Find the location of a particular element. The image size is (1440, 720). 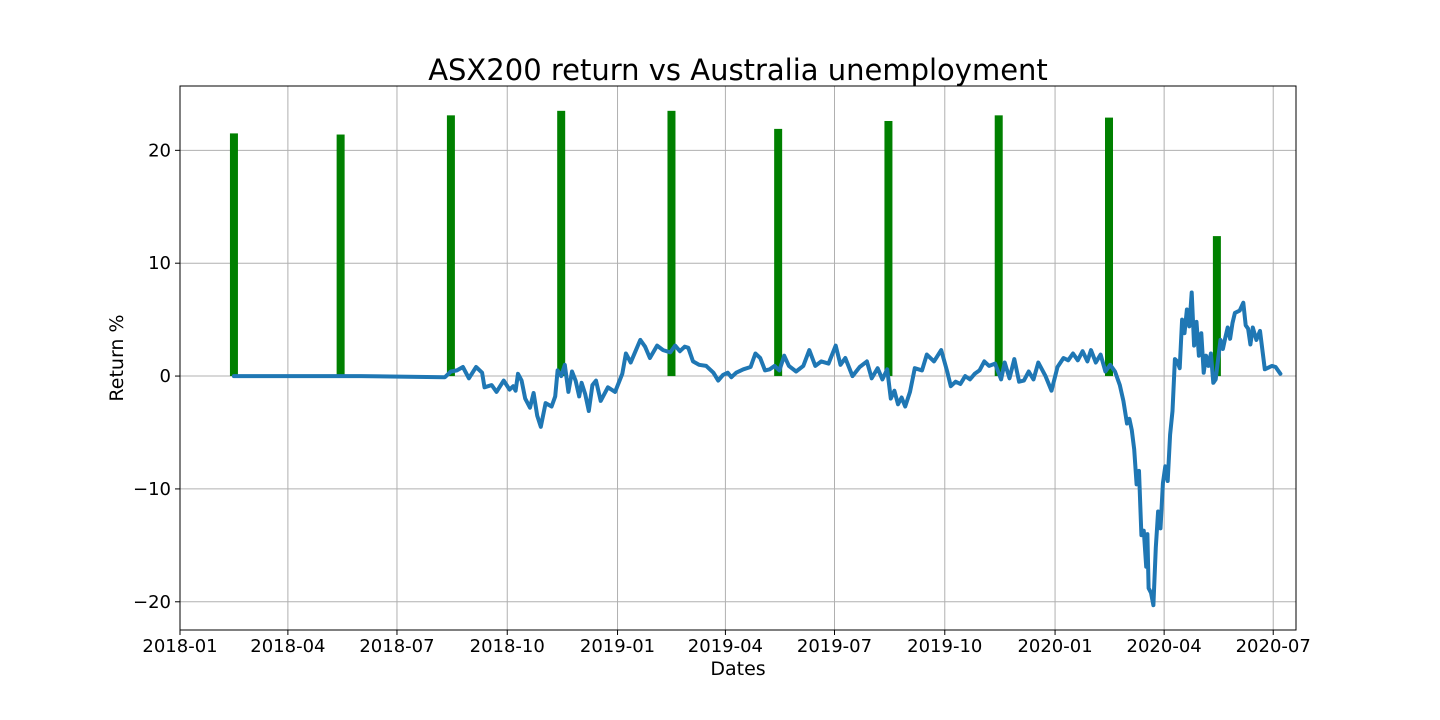

x-axis-title: Dates is located at coordinates (737, 669).